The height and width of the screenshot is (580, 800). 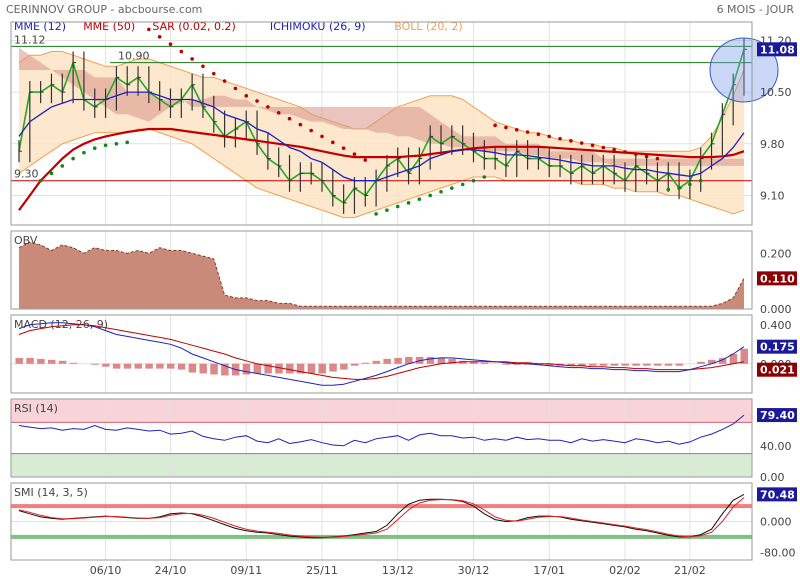 I want to click on obv-current-badge-bg, so click(x=777, y=278).